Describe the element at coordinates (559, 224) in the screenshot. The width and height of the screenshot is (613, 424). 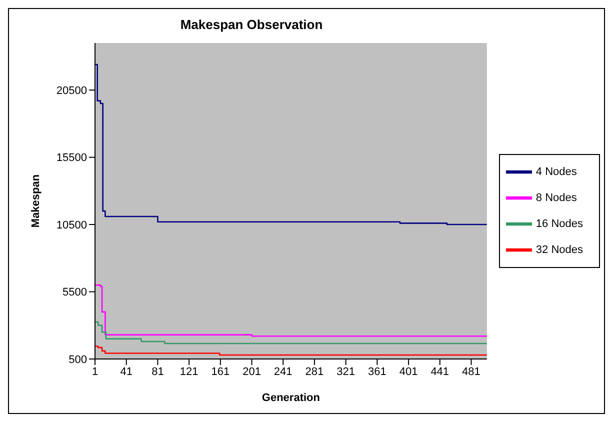
I see `legend-label: 16 Nodes` at that location.